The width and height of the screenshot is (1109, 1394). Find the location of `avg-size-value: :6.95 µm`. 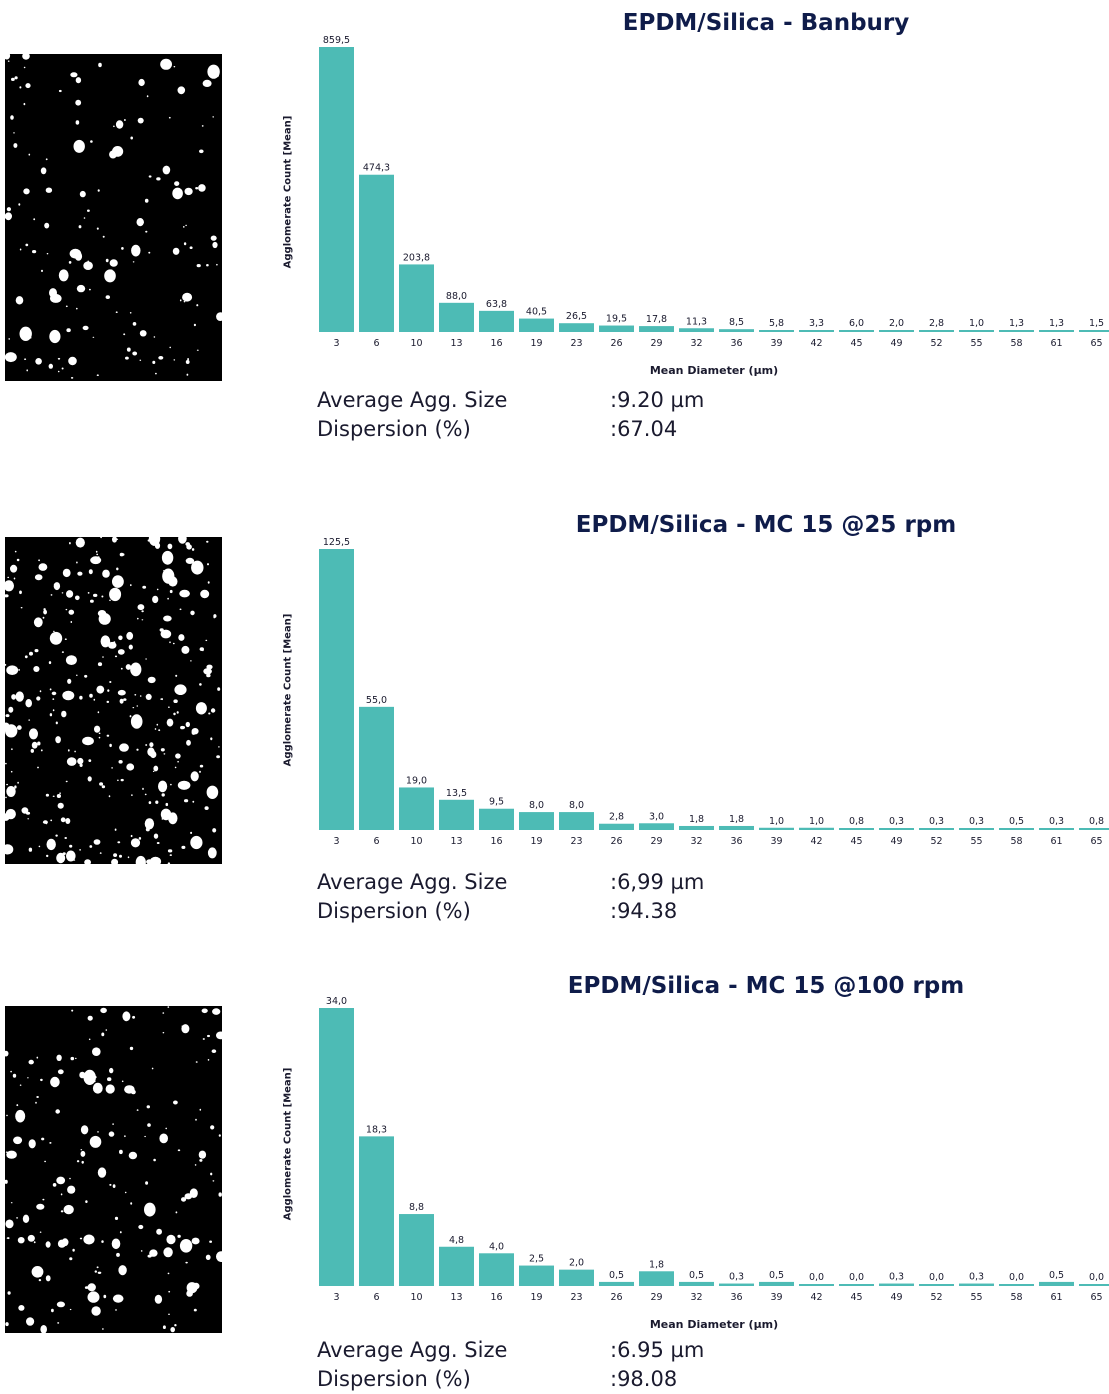

avg-size-value: :6.95 µm is located at coordinates (657, 1350).